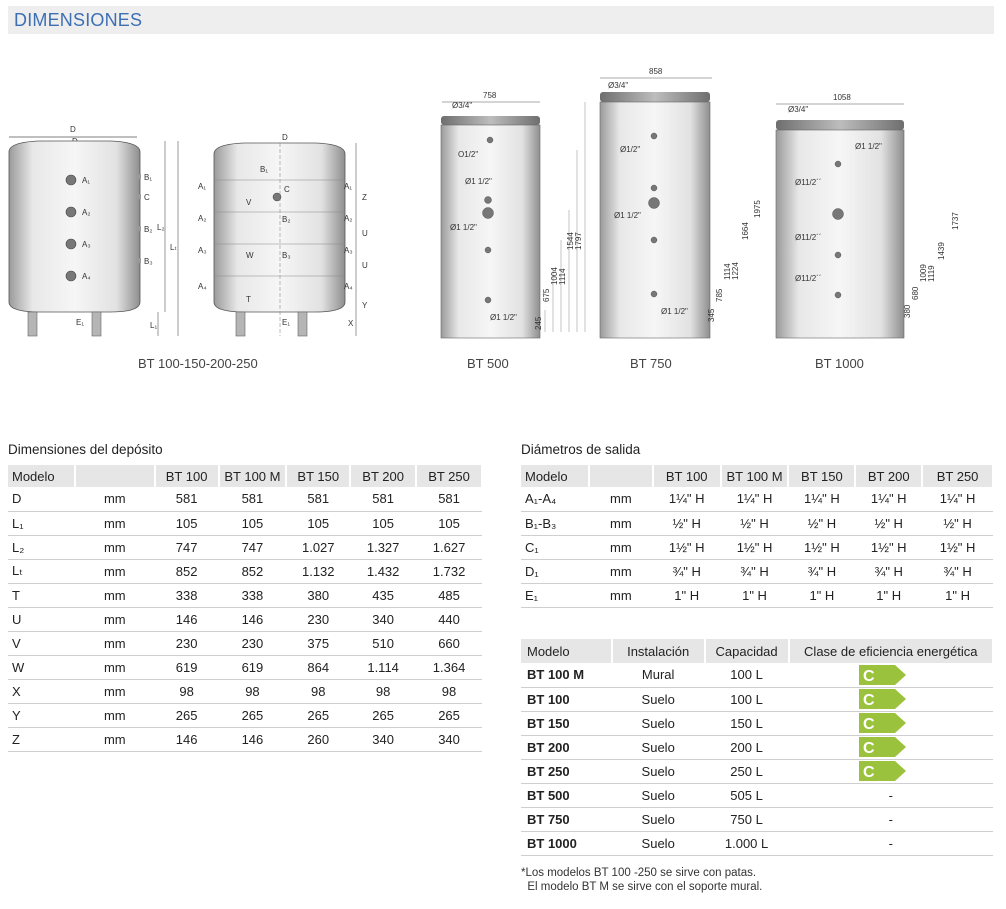 This screenshot has height=909, width=1006. I want to click on caption-bt1000: BT 1000, so click(839, 363).